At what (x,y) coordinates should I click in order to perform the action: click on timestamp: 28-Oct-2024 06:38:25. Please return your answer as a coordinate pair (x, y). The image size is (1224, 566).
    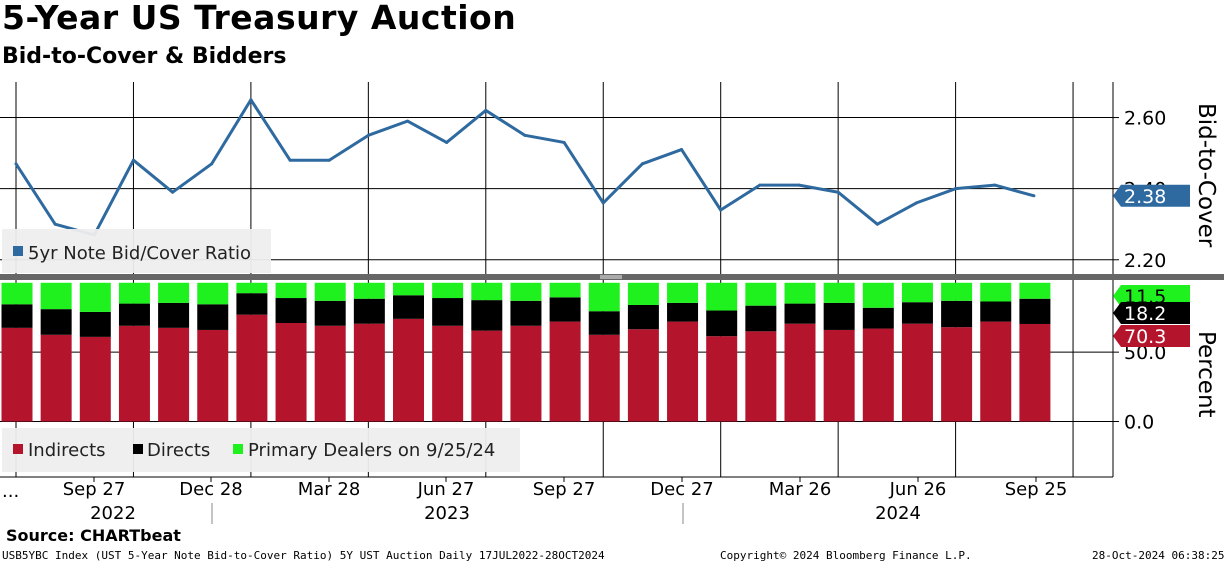
    Looking at the image, I should click on (1158, 555).